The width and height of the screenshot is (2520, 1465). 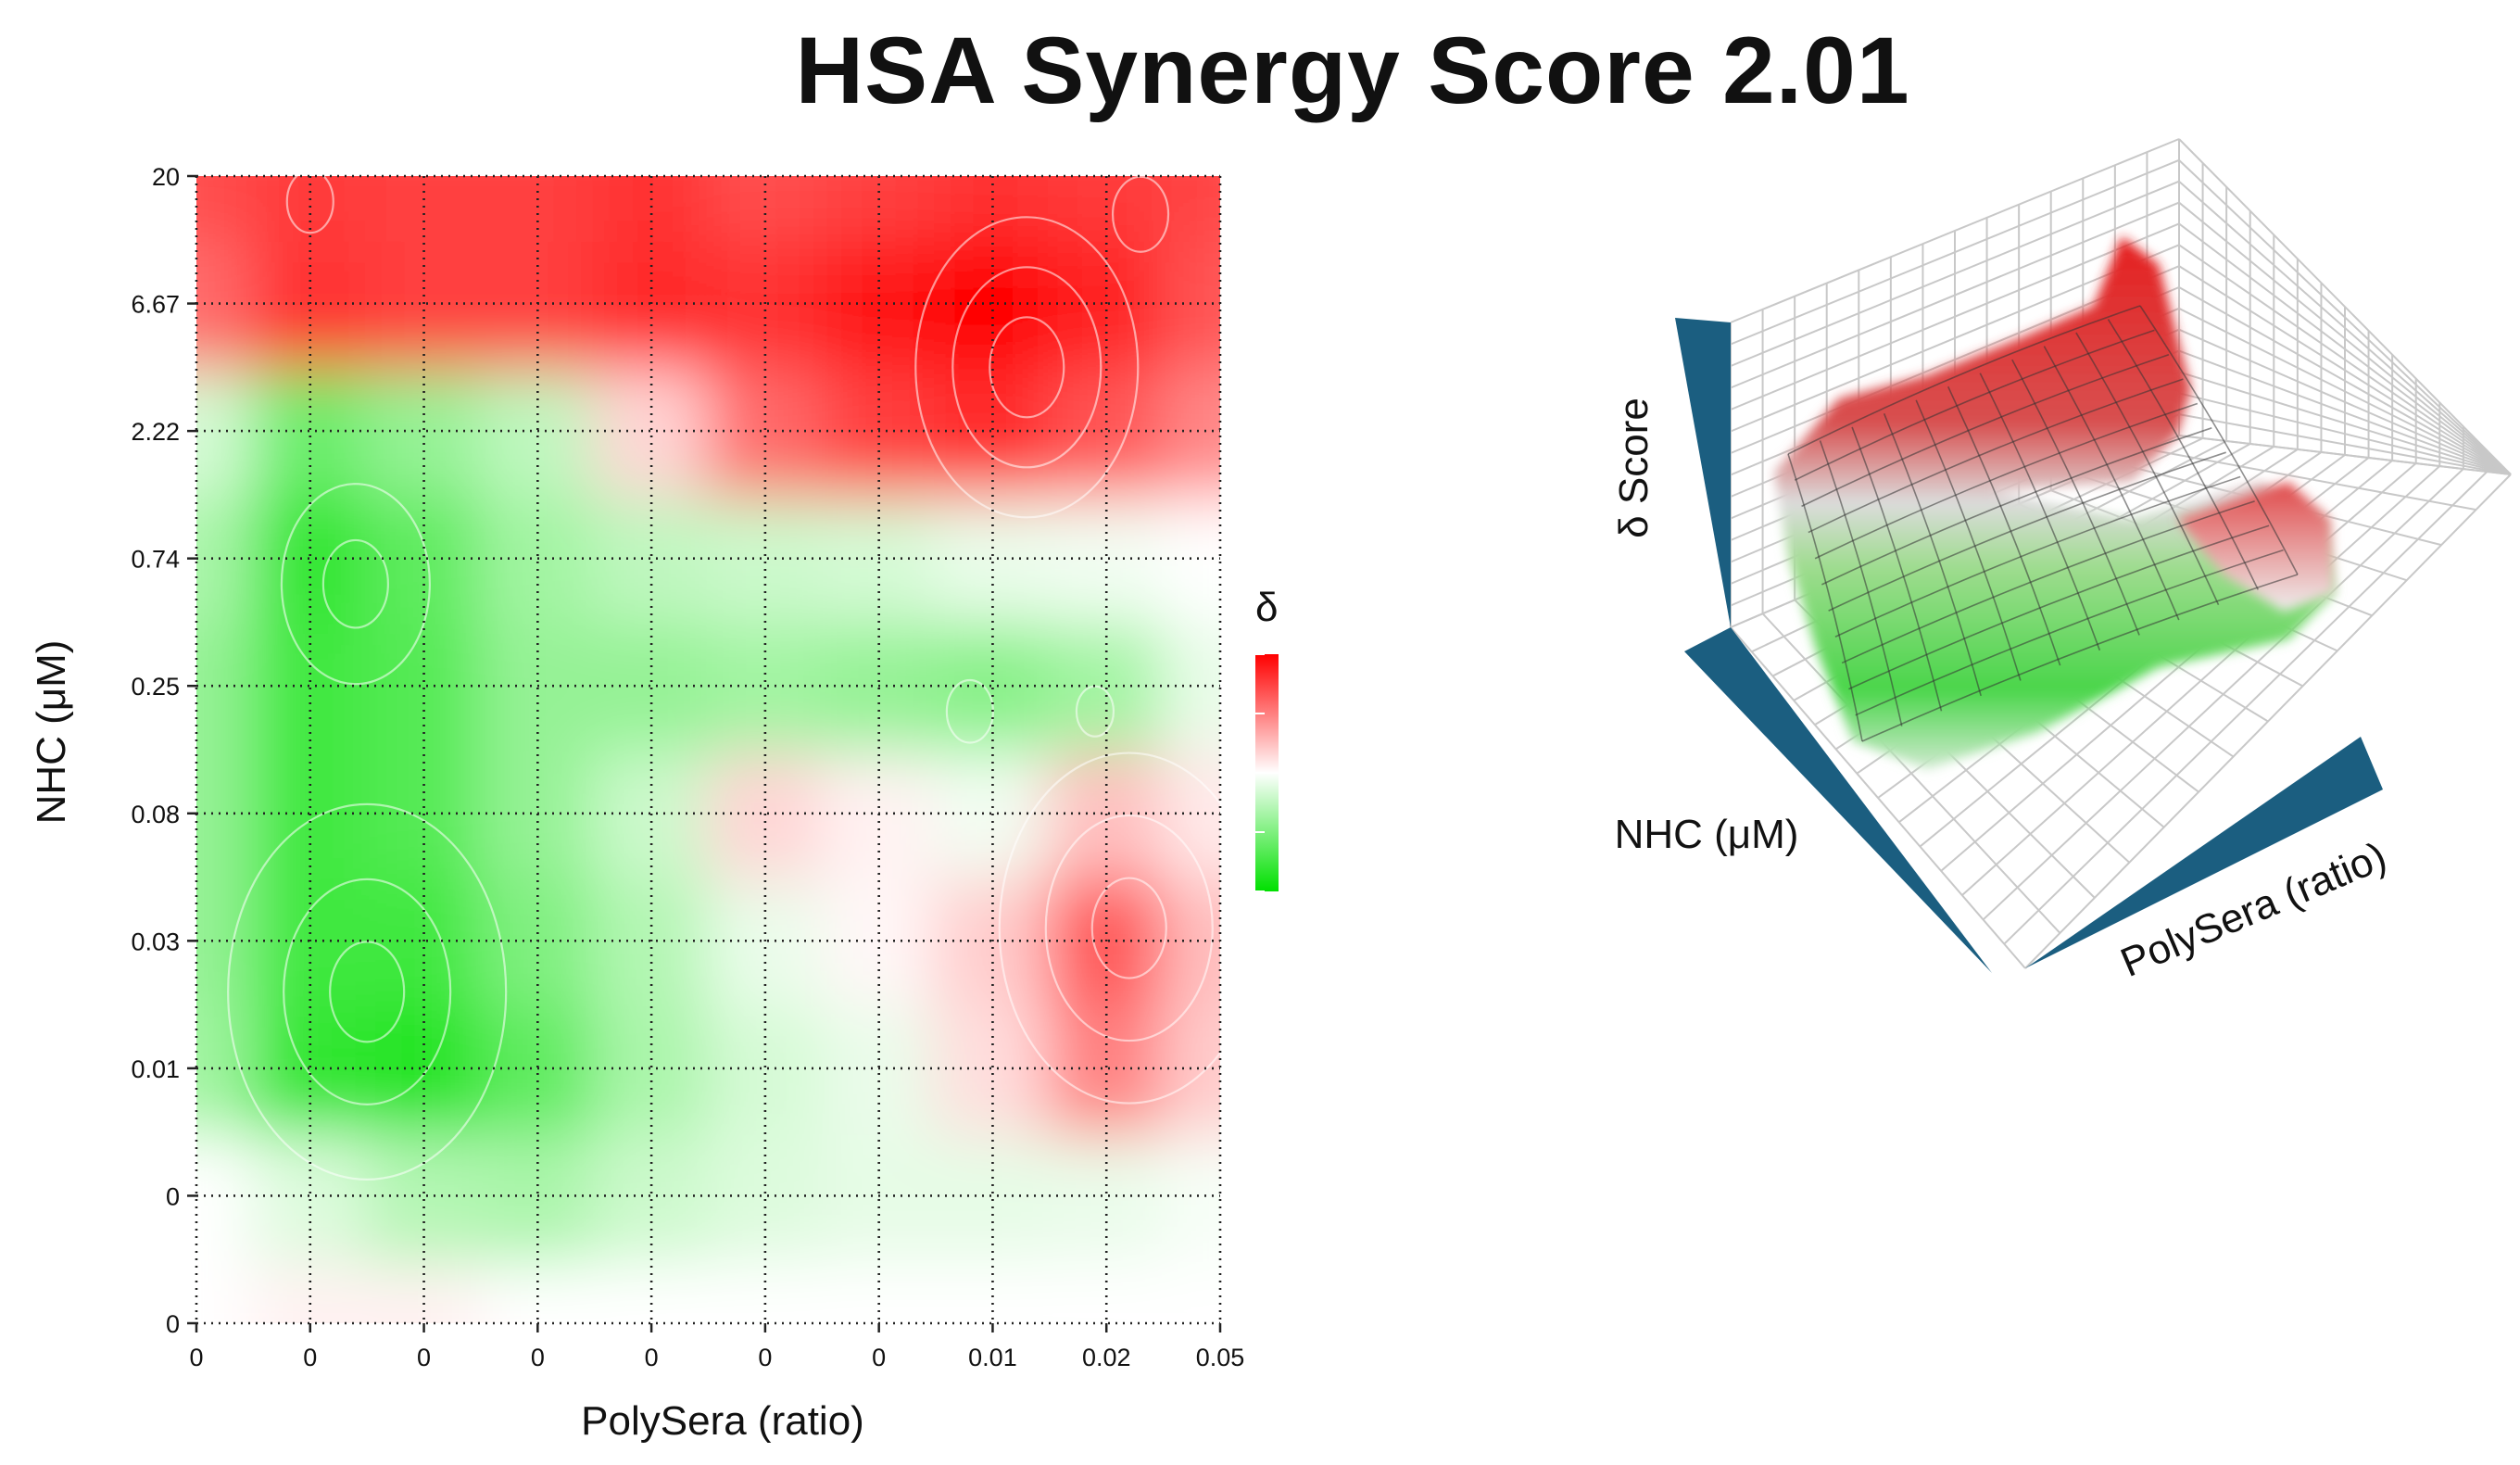 I want to click on surface-mesh, so click(x=2054, y=503).